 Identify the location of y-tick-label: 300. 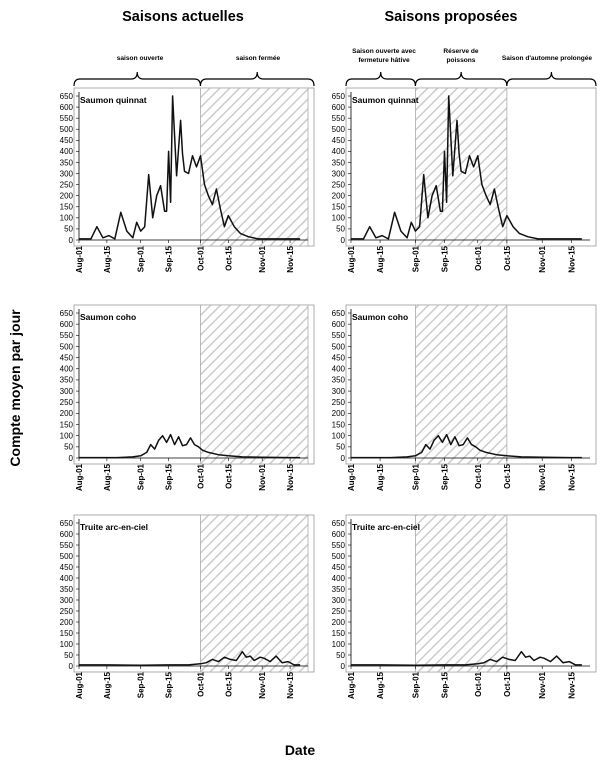
(339, 391).